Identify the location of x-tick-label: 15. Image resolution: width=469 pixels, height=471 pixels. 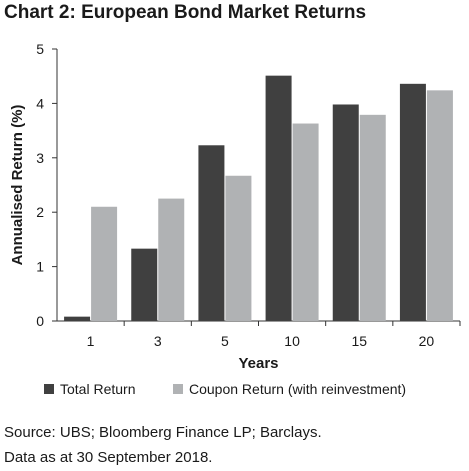
(359, 341).